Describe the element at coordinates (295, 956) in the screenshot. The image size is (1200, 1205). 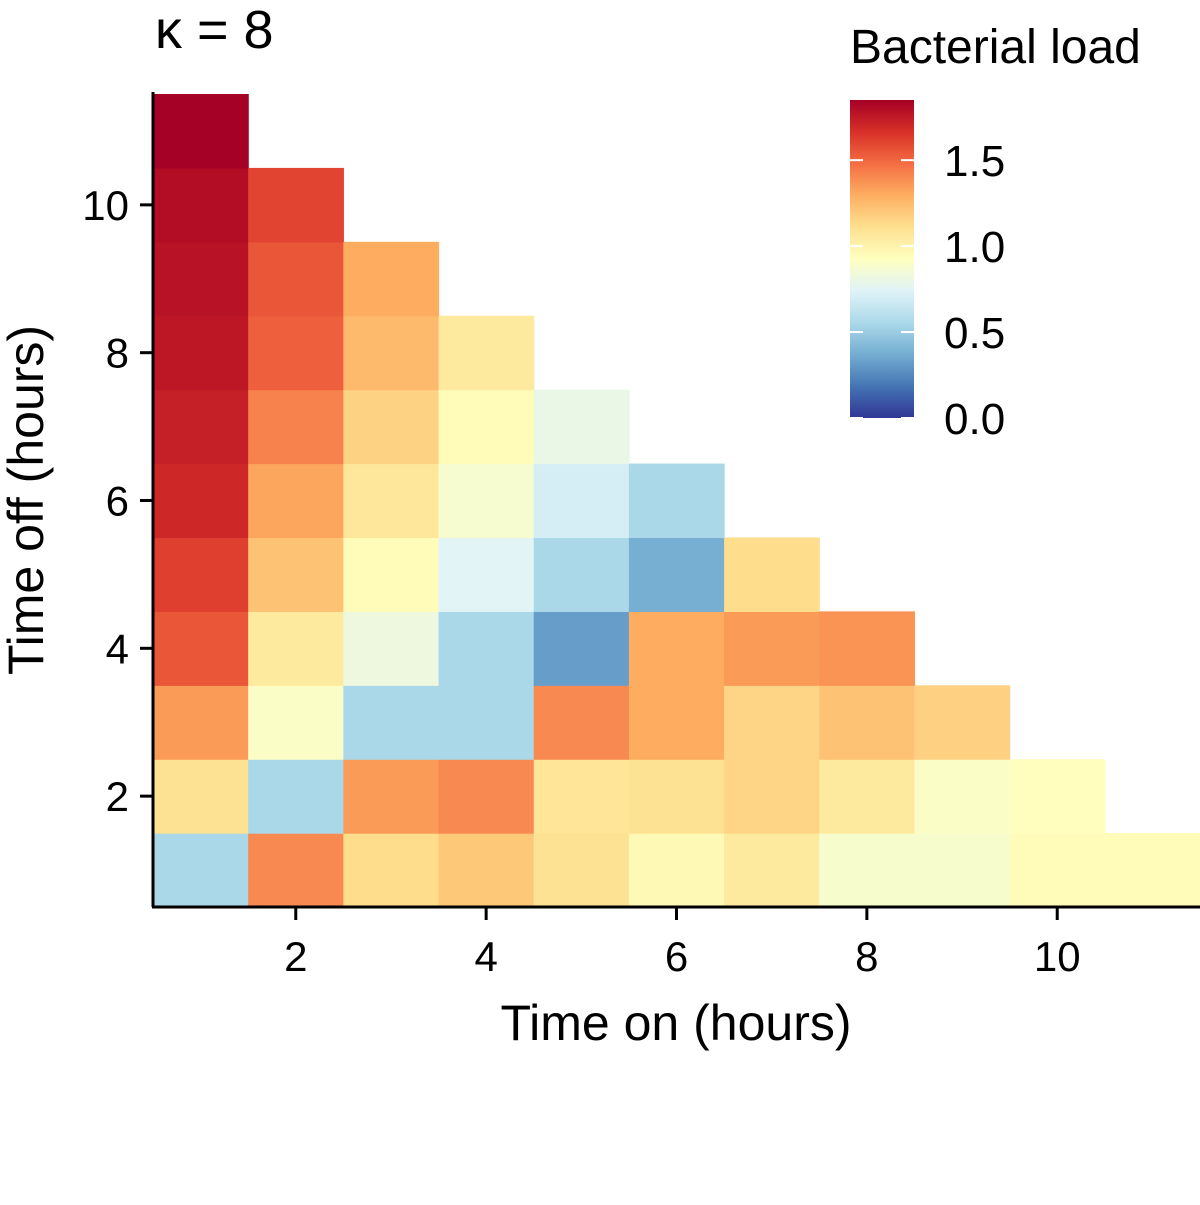
I see `x-tick-label: 2` at that location.